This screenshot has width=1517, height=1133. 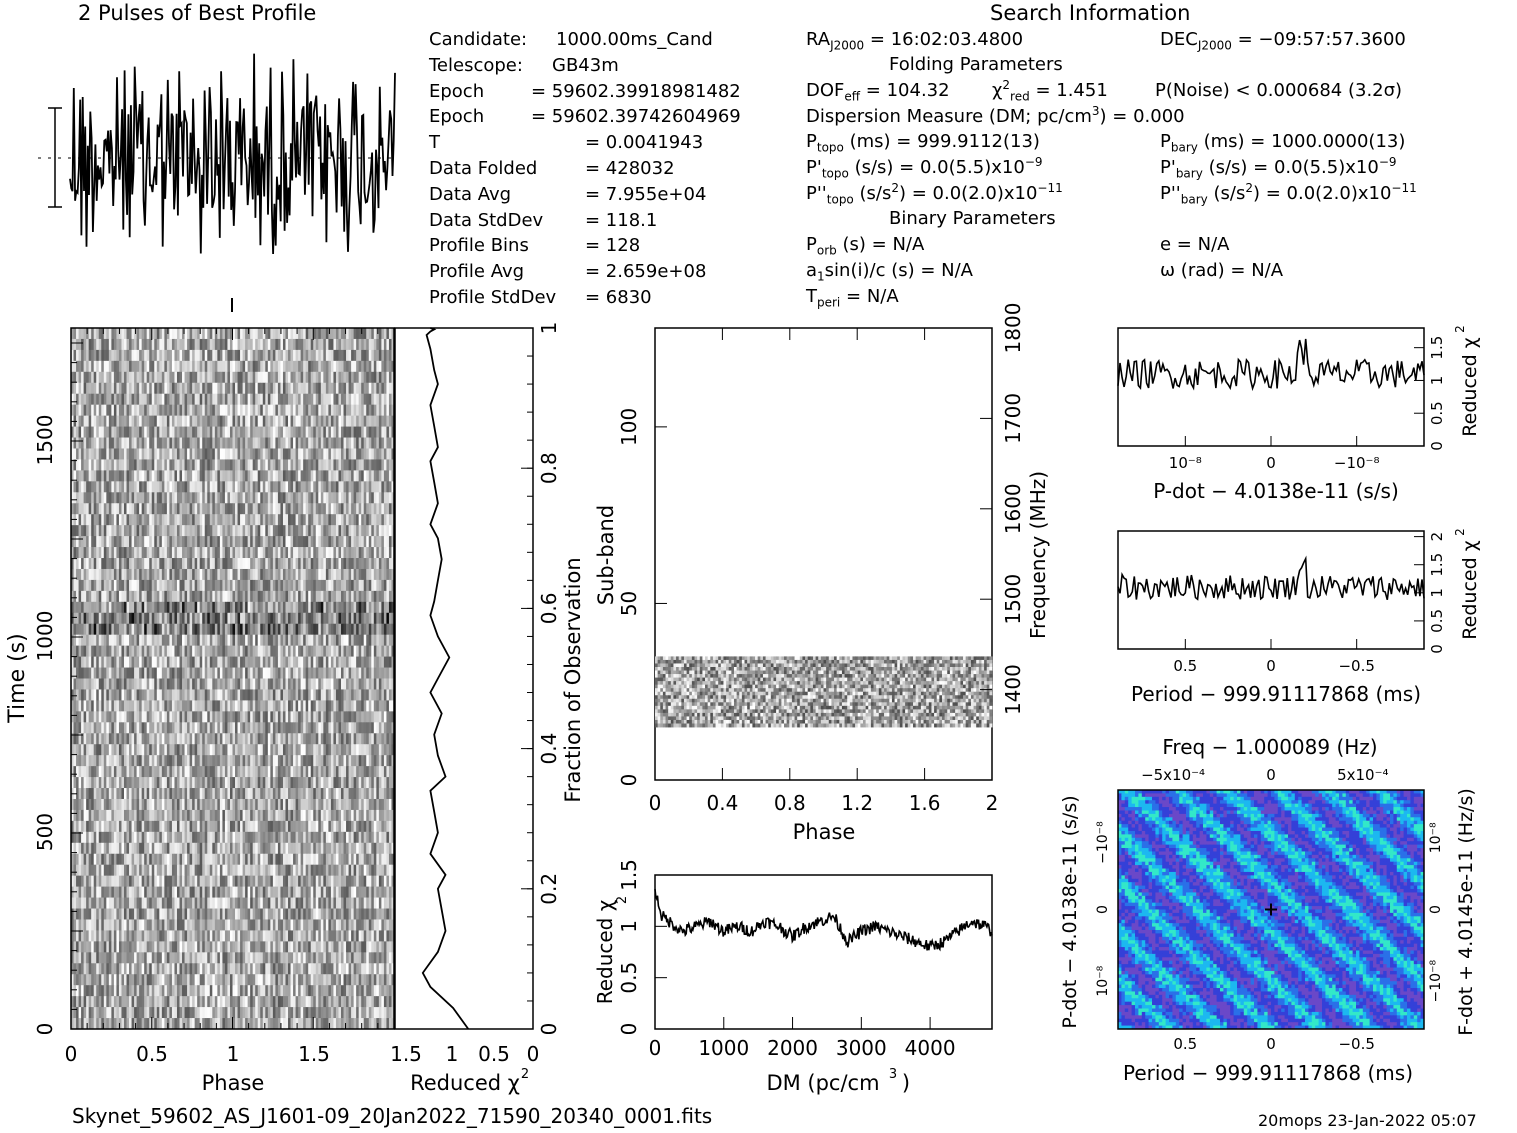 What do you see at coordinates (1283, 143) in the screenshot?
I see `pbary-value: Pbary (ms) = 1000.0000(13)` at bounding box center [1283, 143].